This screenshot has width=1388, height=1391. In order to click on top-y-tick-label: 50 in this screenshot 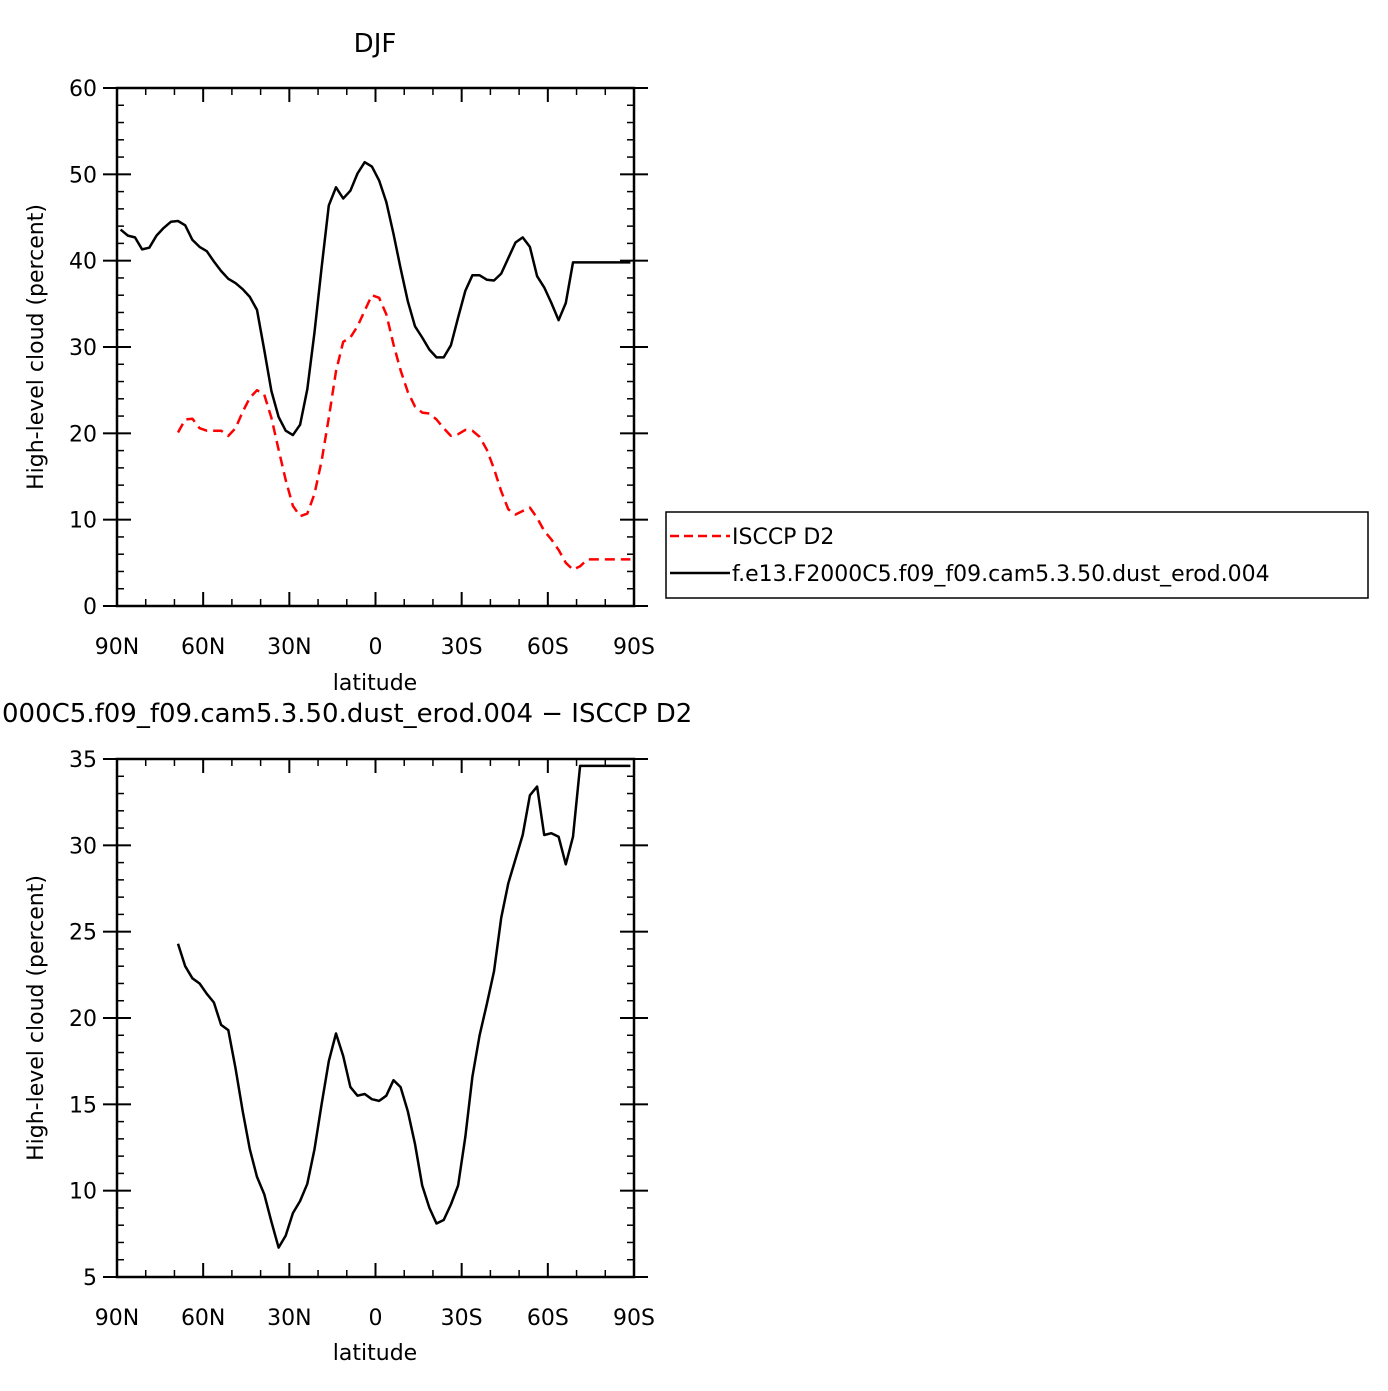, I will do `click(83, 175)`.